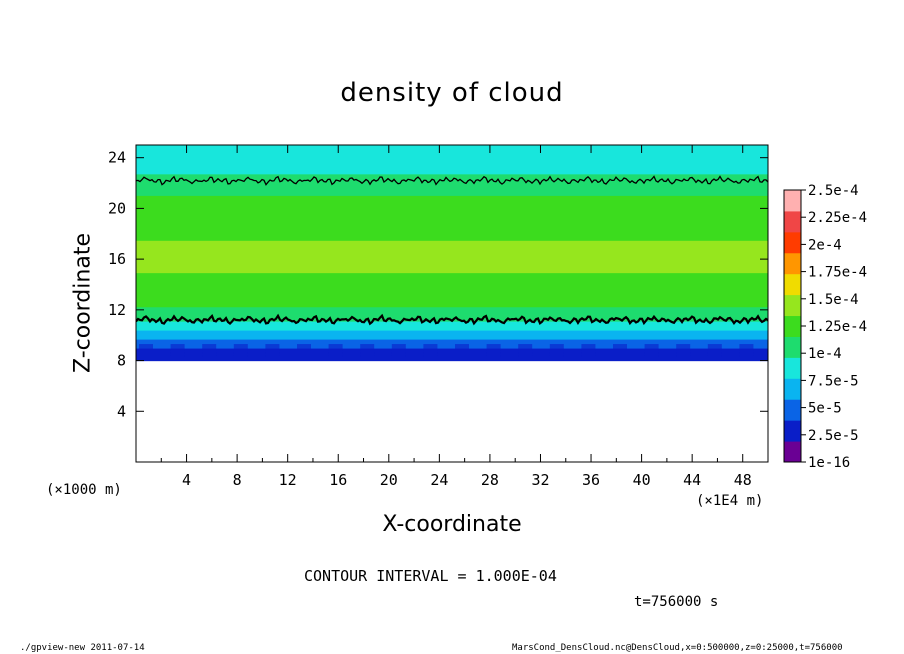 The height and width of the screenshot is (654, 904). What do you see at coordinates (829, 463) in the screenshot?
I see `colorbar-label: 1e-16` at bounding box center [829, 463].